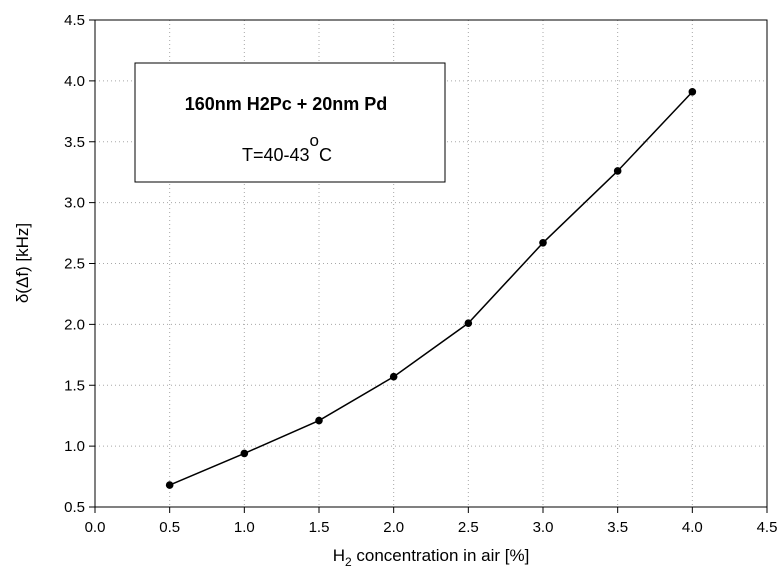 Image resolution: width=781 pixels, height=572 pixels. I want to click on y-tick-label: 1.5, so click(74, 385).